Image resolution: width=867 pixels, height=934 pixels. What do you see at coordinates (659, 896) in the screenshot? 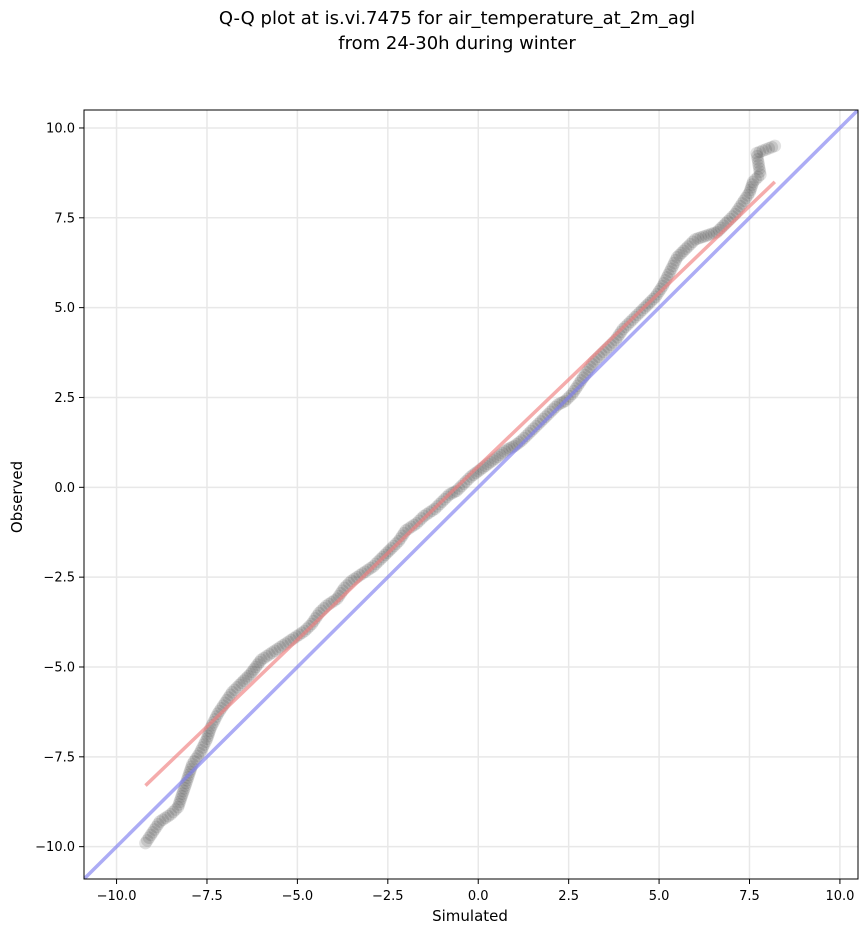
I see `x-tick-label: 5.0` at bounding box center [659, 896].